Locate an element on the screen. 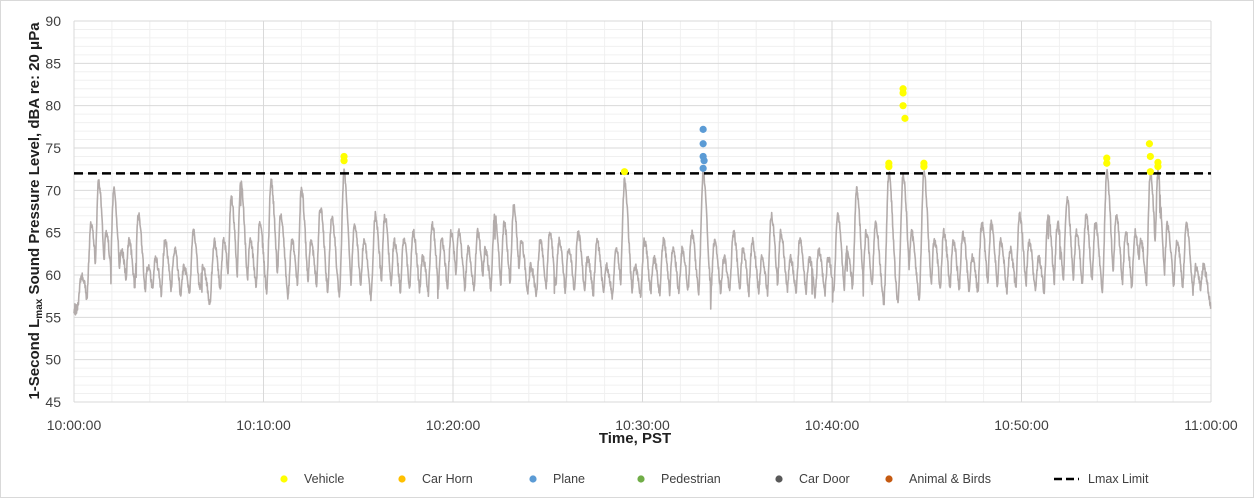  y-axis-title-suffix: Sound Pressure Level, dBA re: 20 μPa is located at coordinates (34, 160).